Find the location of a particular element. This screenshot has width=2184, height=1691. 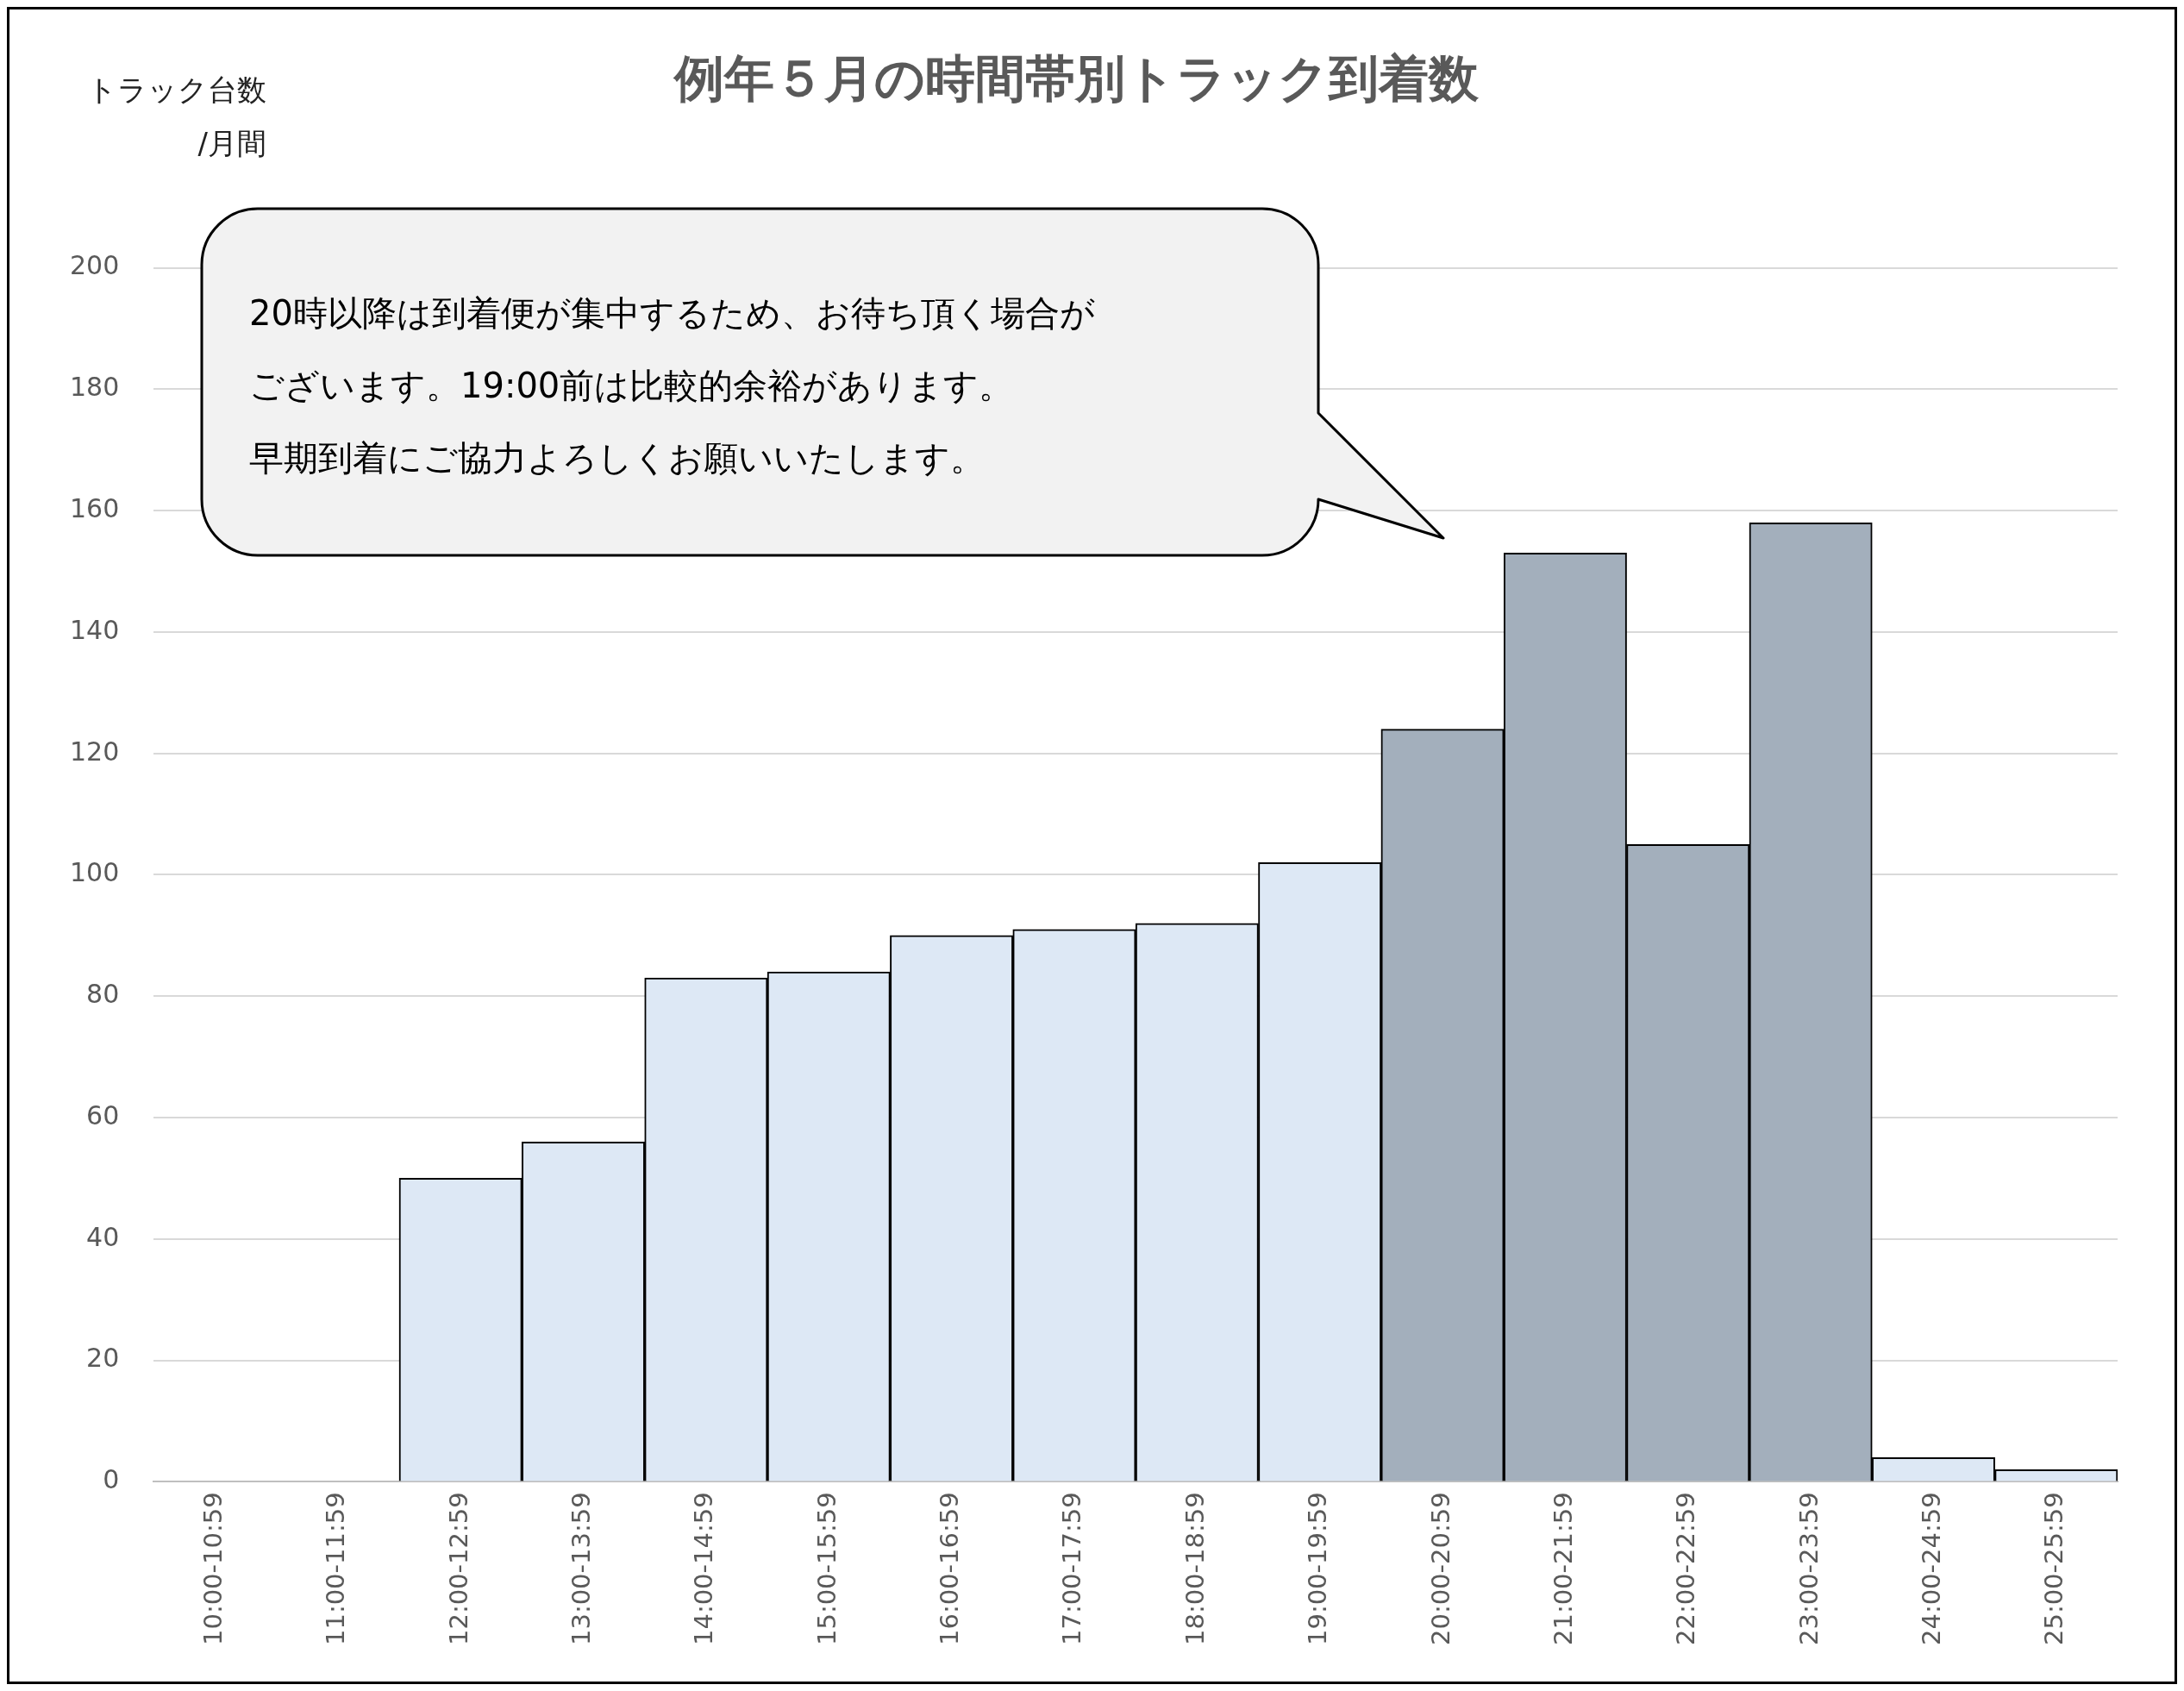

x-tick-label: 18:00-18:59 is located at coordinates (1195, 1569).